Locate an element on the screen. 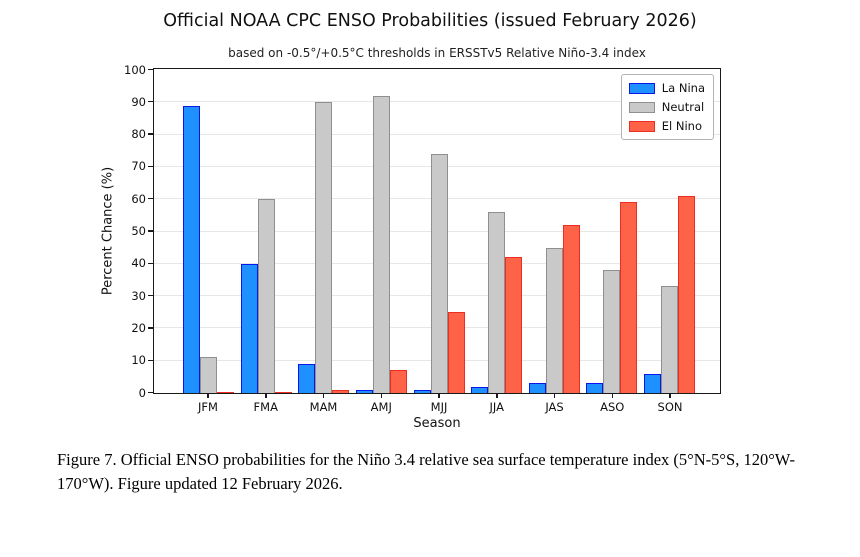 The height and width of the screenshot is (557, 860). x-tick-label: ASO is located at coordinates (612, 407).